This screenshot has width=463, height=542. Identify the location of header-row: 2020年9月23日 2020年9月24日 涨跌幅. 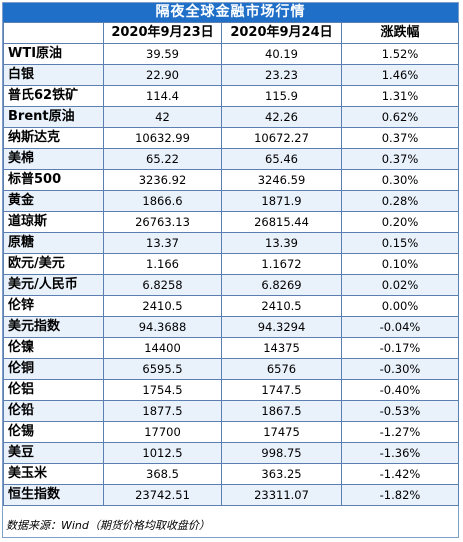
(231, 33).